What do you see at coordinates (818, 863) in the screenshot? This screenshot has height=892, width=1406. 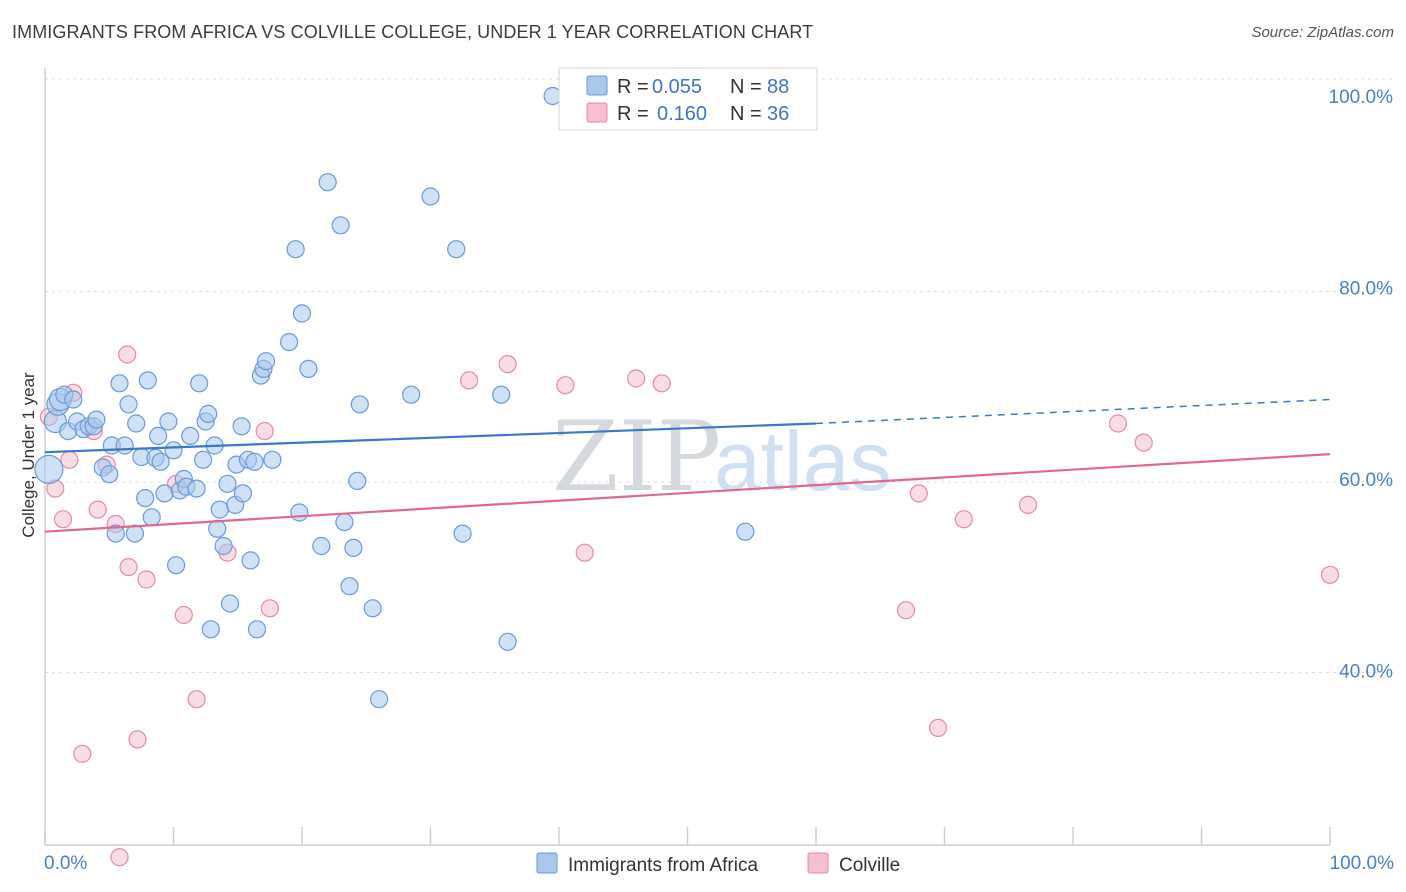 I see `legend-item-colville-swatch` at bounding box center [818, 863].